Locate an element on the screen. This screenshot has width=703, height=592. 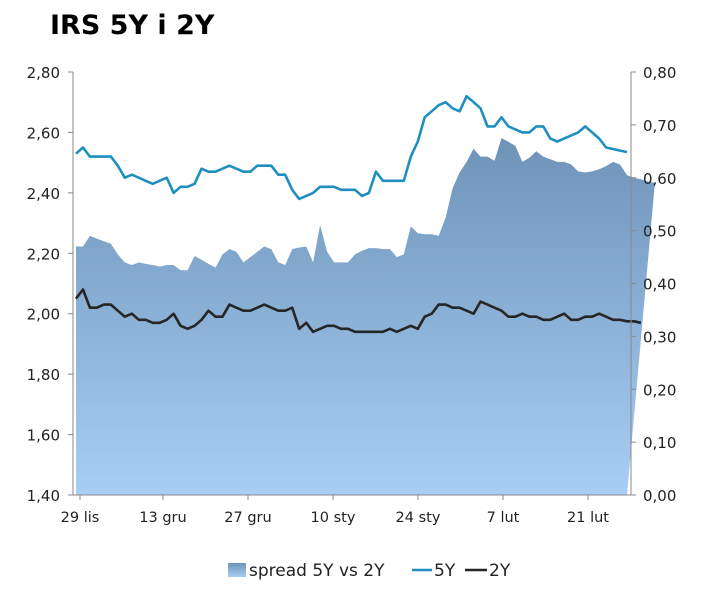
legend-swatch-spread is located at coordinates (237, 570).